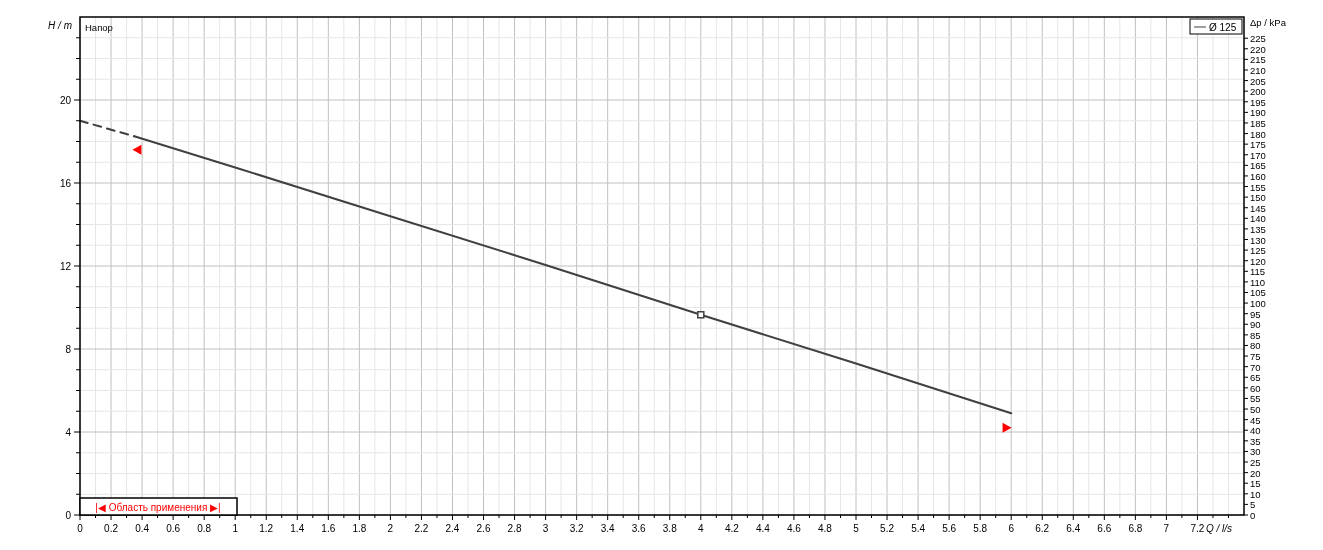  What do you see at coordinates (1258, 261) in the screenshot?
I see `y2-tick-label: 120` at bounding box center [1258, 261].